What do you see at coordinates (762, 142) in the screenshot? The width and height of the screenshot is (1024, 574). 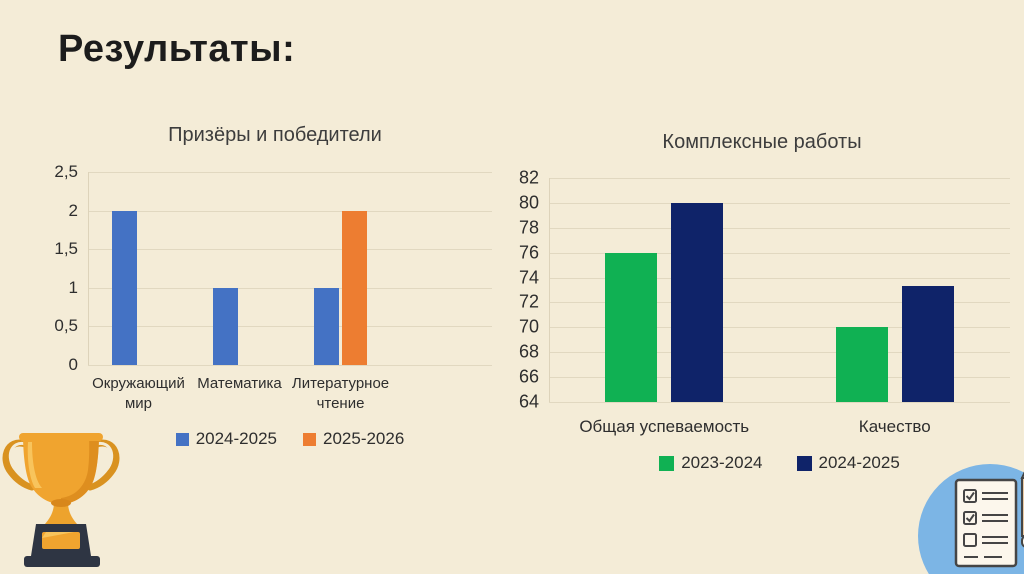 I see `chart-title: Комплексные работы` at bounding box center [762, 142].